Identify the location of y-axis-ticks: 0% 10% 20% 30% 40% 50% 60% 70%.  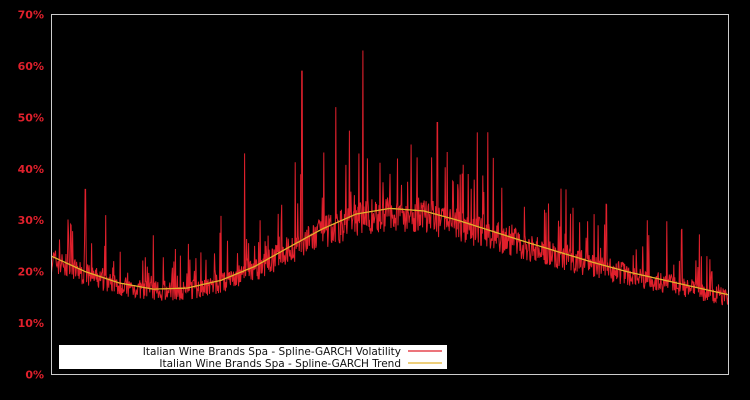
(31, 195).